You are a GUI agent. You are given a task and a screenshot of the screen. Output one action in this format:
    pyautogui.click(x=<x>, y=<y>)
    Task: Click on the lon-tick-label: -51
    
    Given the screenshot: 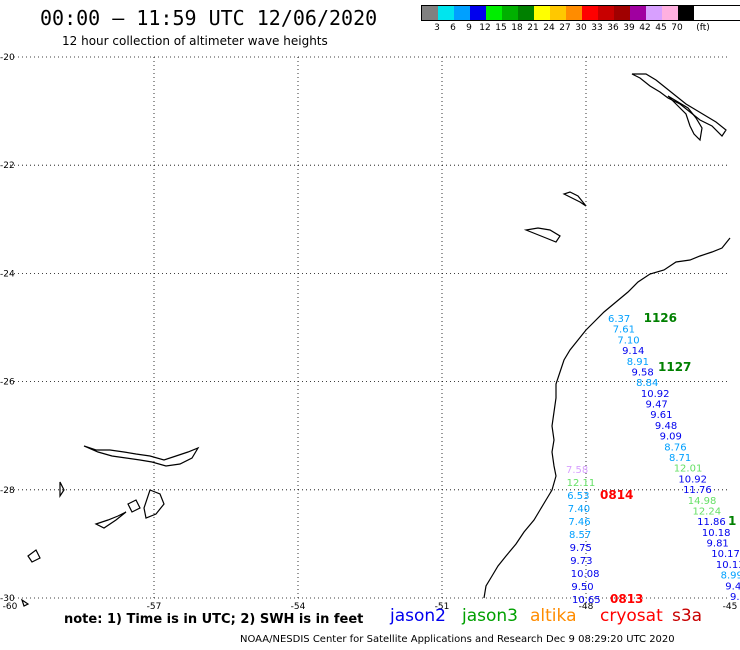 What is the action you would take?
    pyautogui.click(x=442, y=607)
    